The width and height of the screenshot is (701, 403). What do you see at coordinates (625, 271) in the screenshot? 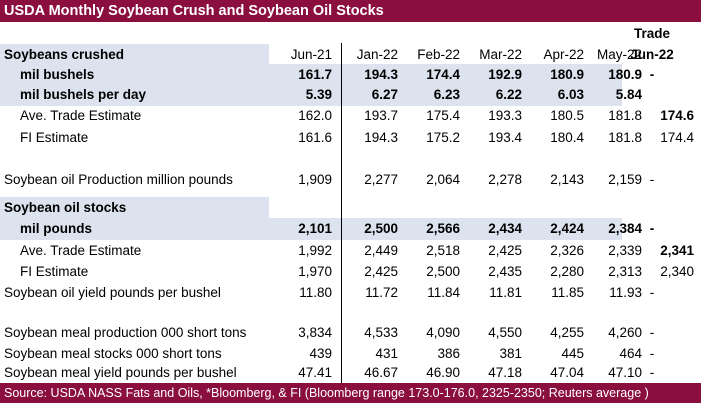
I see `cell-value: 2,313` at bounding box center [625, 271].